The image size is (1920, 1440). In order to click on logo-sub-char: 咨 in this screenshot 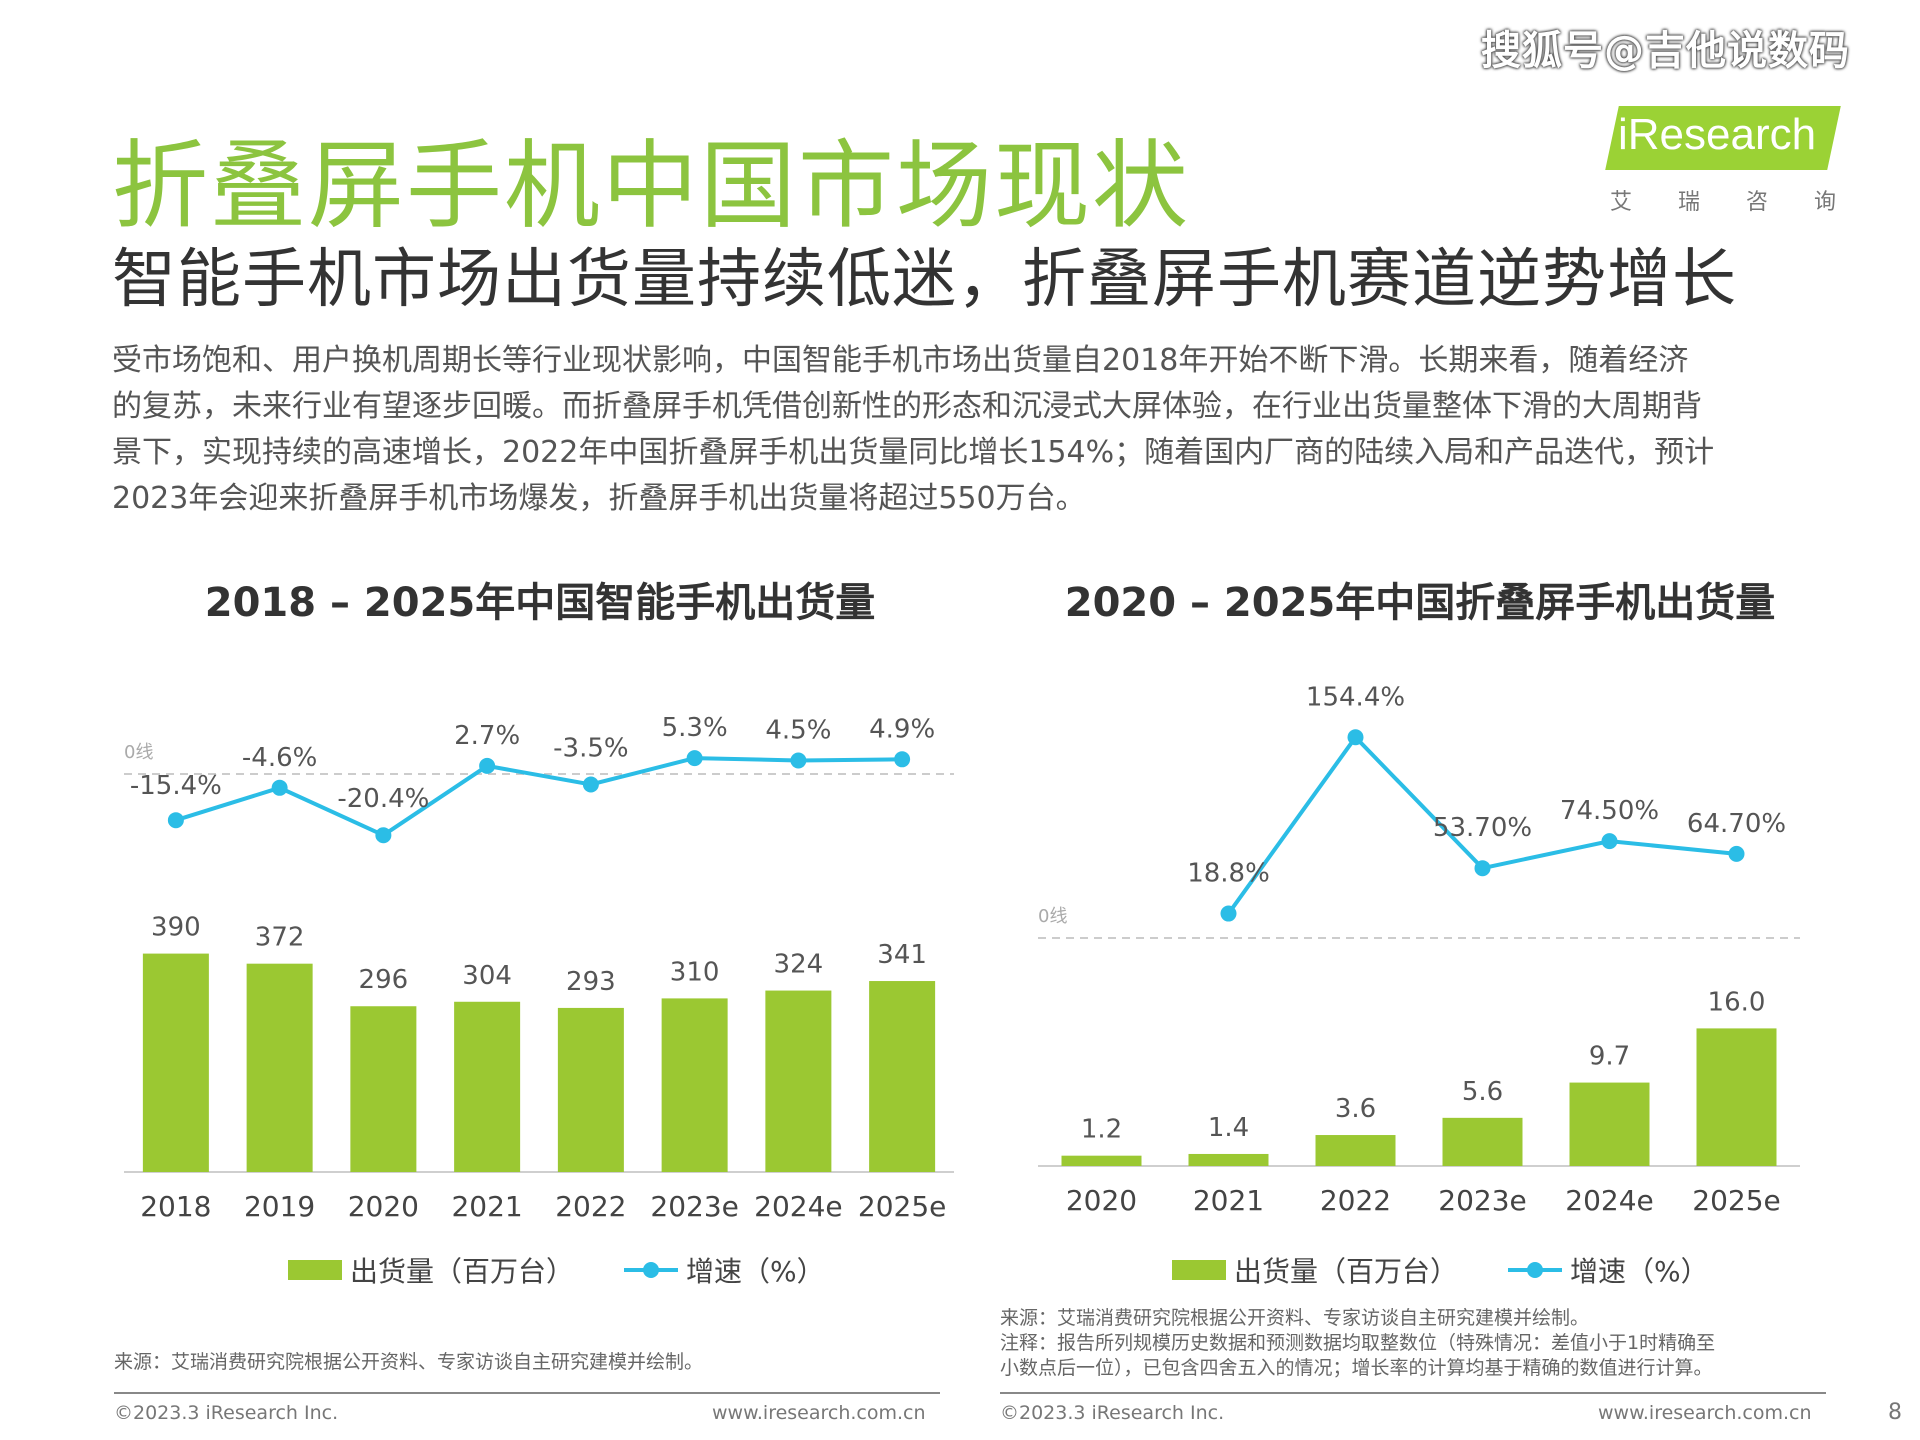, I will do `click(1756, 202)`.